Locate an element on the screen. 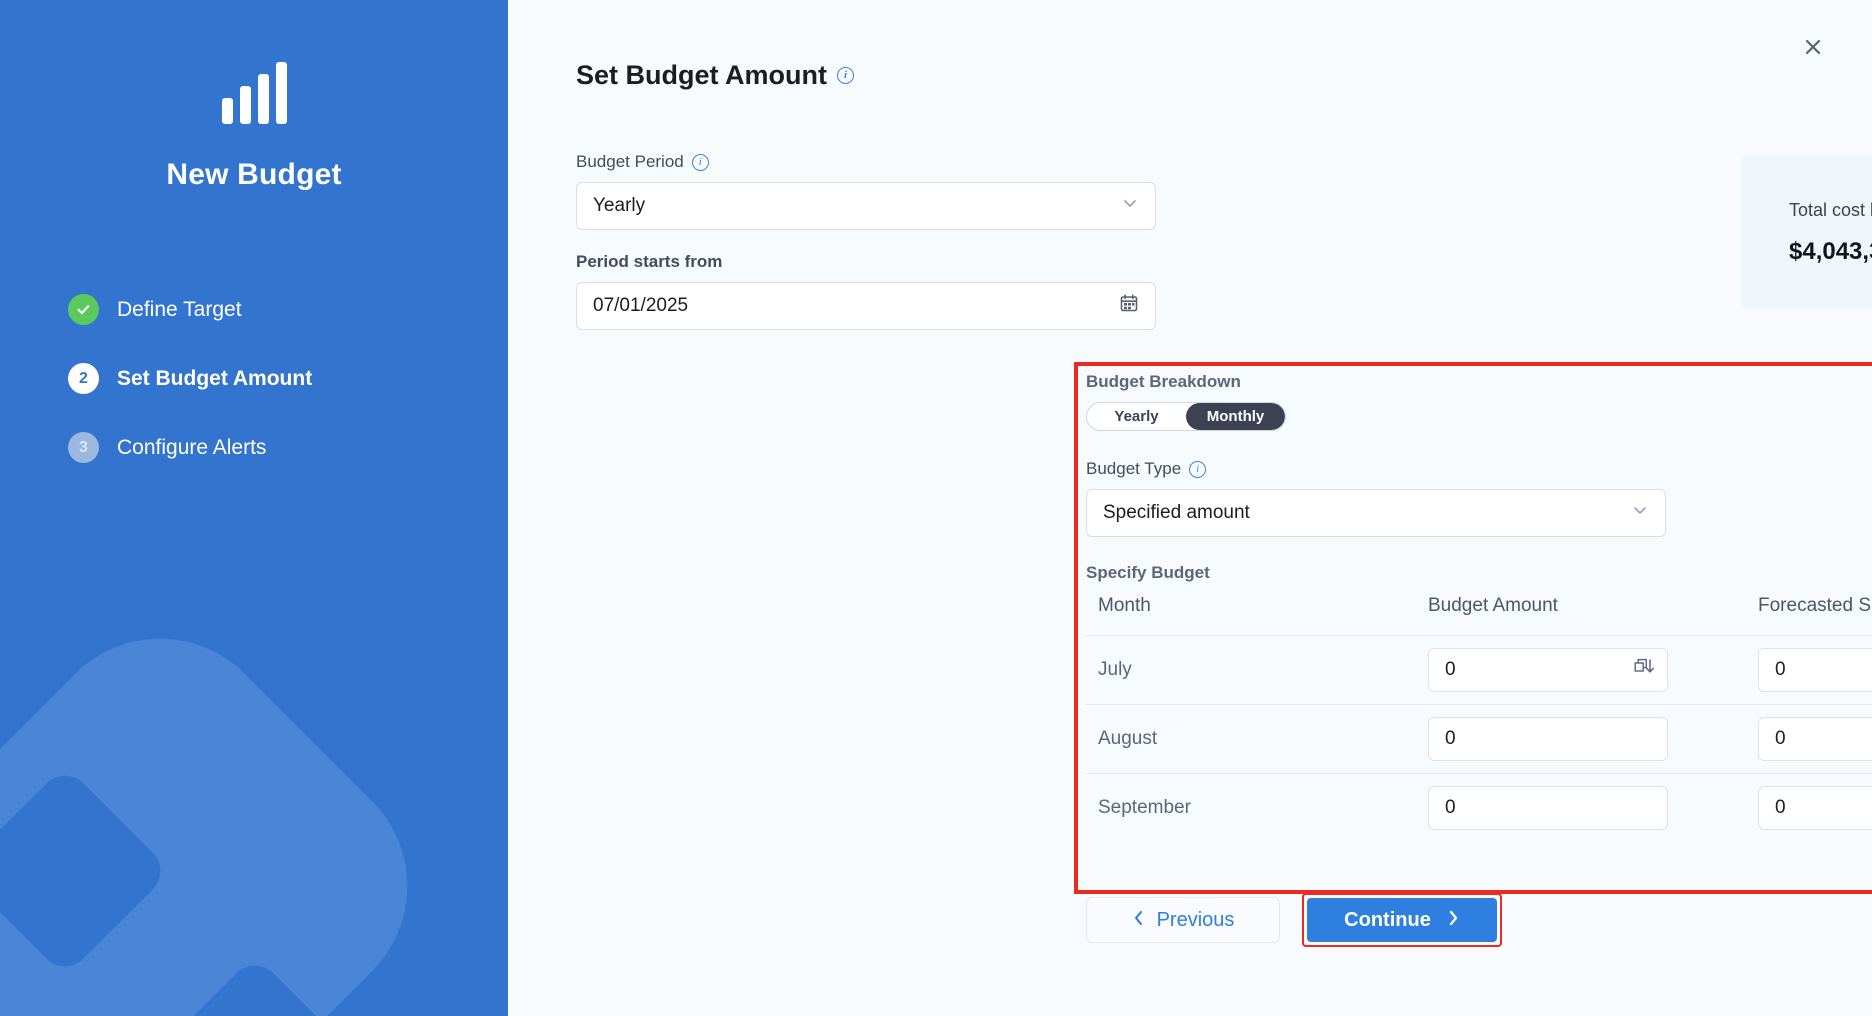  table-header-row: Month Budget Amount Forecasted Spend is located at coordinates (1479, 615).